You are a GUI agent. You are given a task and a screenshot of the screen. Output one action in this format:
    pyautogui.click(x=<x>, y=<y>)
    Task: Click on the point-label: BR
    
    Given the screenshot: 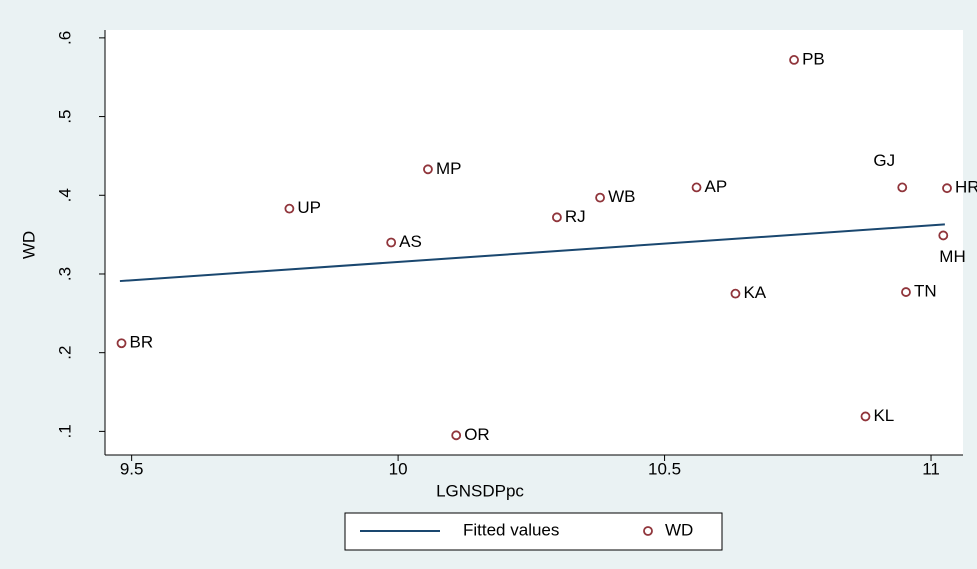 What is the action you would take?
    pyautogui.click(x=142, y=342)
    